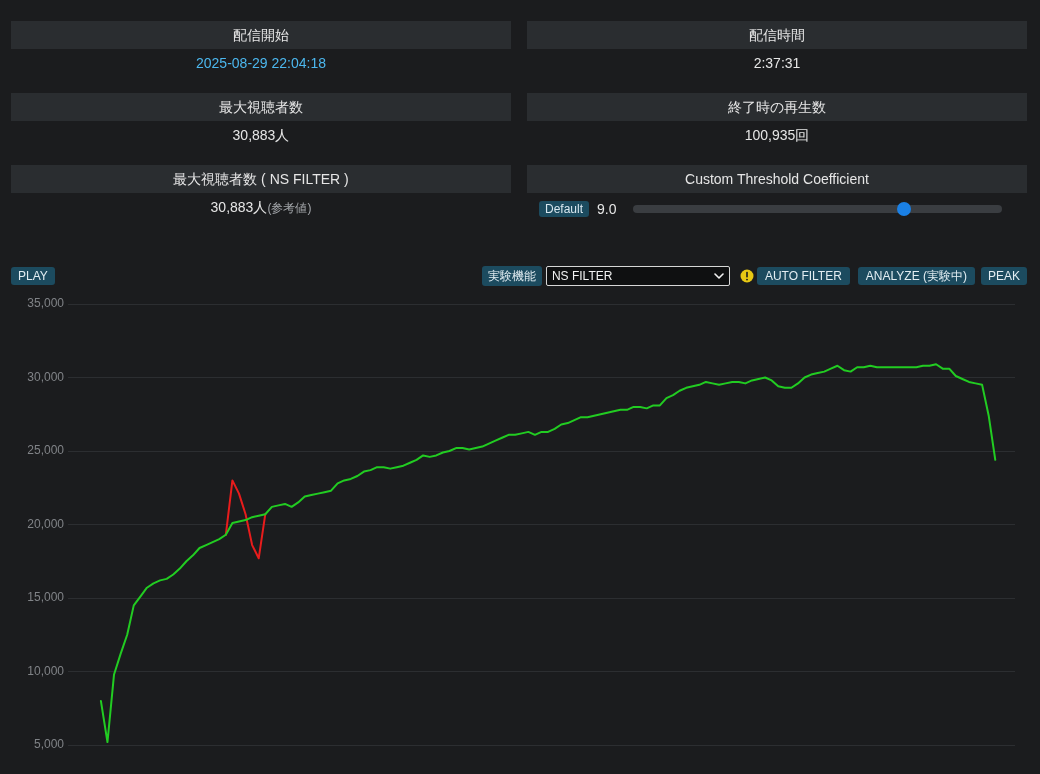  Describe the element at coordinates (777, 135) in the screenshot. I see `text: 100,935回` at that location.